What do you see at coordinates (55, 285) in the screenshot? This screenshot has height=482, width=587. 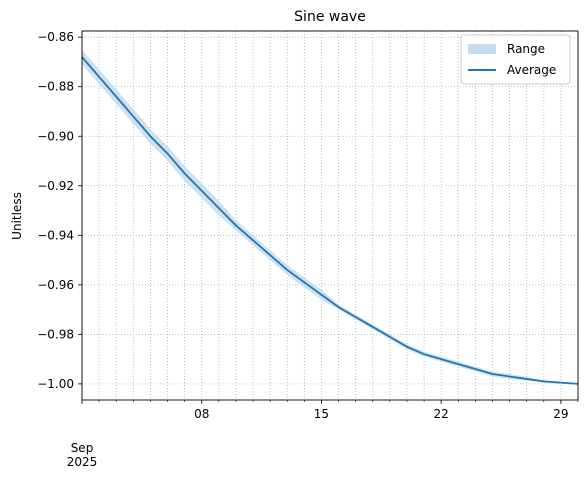 I see `y-tick-label: −0.96` at bounding box center [55, 285].